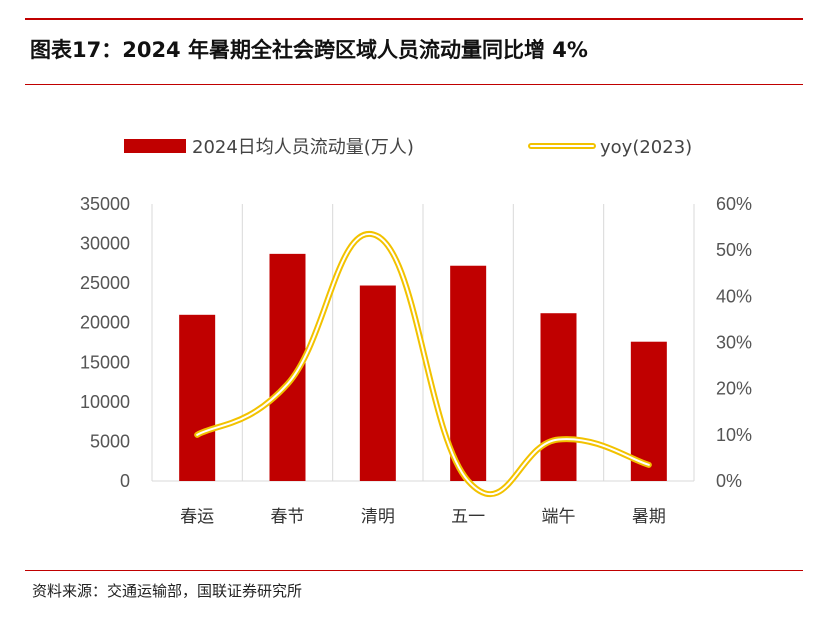  Describe the element at coordinates (105, 244) in the screenshot. I see `y-left-tick-label: 30000` at that location.